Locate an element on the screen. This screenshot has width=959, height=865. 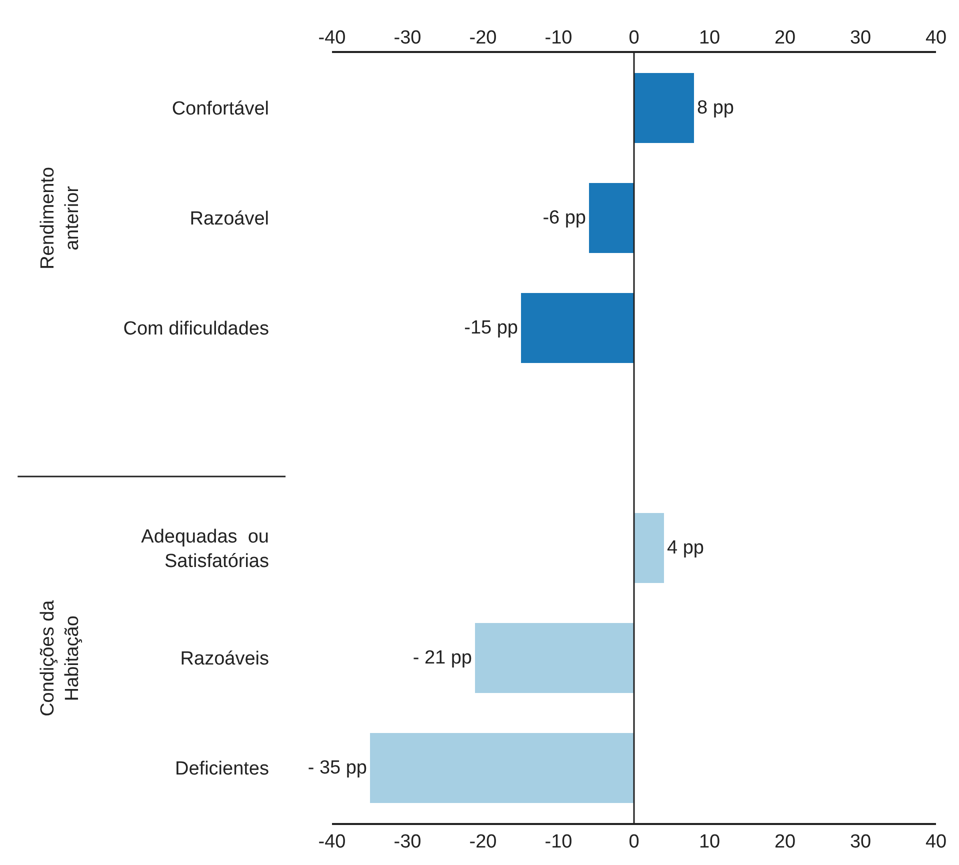
x2-tick-label: -40 is located at coordinates (332, 842).